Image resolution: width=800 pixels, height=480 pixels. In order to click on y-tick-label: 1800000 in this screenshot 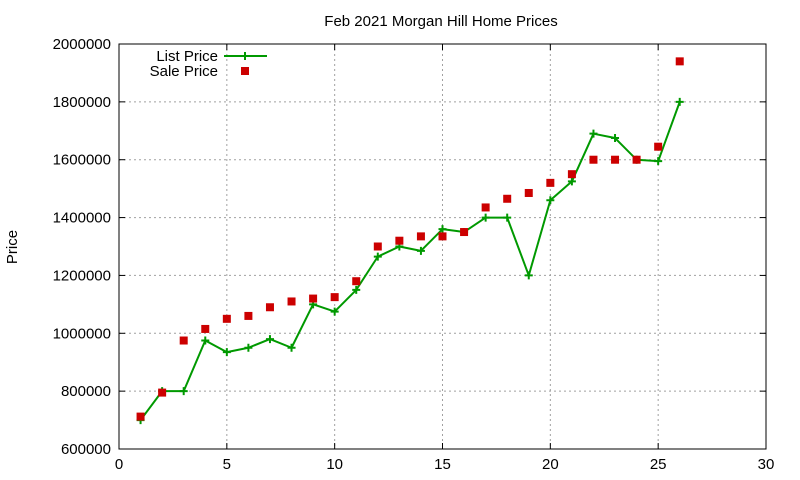, I will do `click(82, 102)`.